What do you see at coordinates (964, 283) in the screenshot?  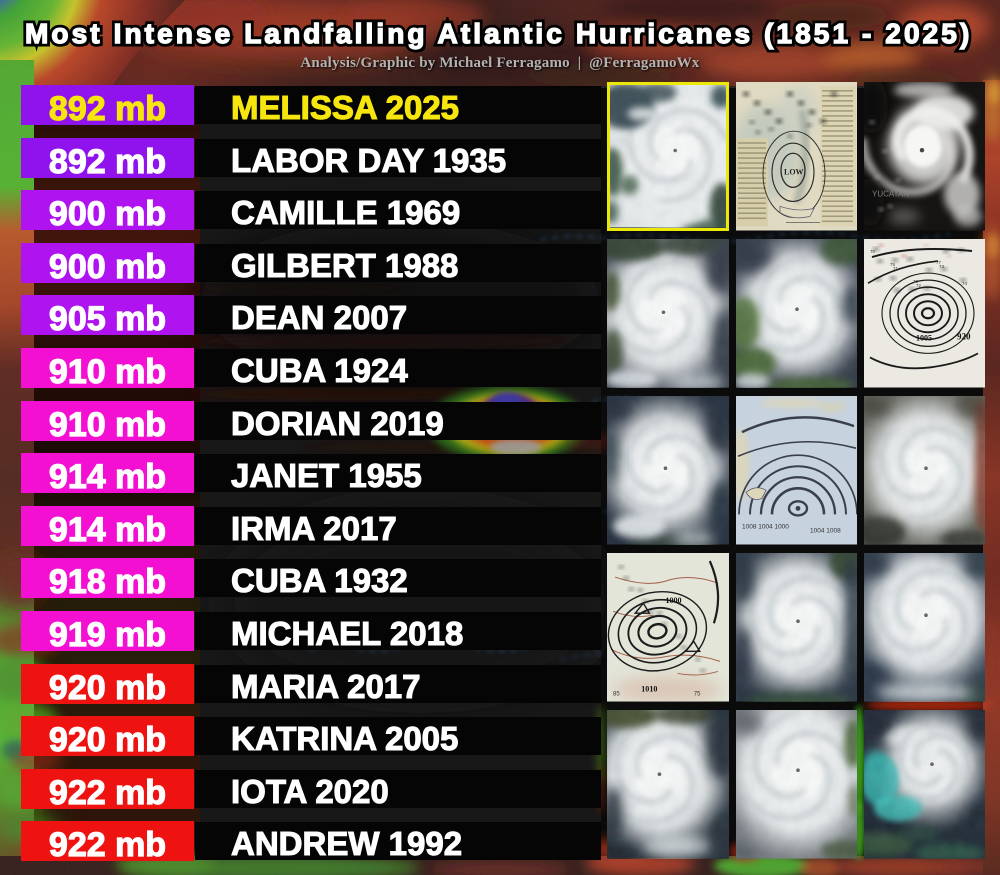 I see `svg-text: 74` at bounding box center [964, 283].